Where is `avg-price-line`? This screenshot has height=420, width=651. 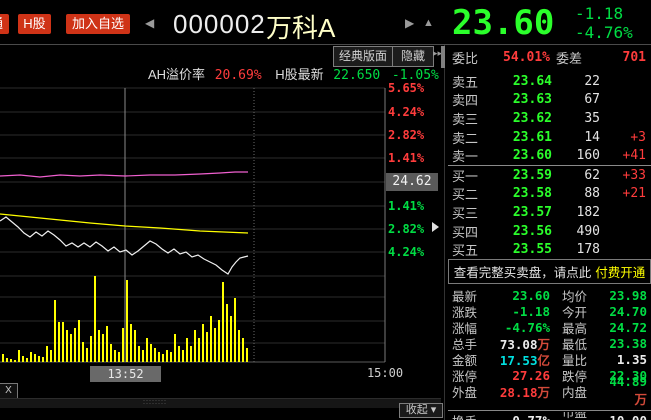 avg-price-line is located at coordinates (124, 223).